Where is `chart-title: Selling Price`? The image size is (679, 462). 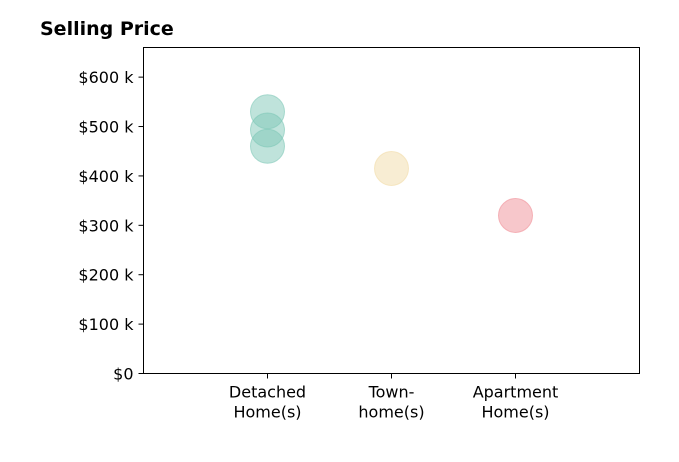 chart-title: Selling Price is located at coordinates (107, 29).